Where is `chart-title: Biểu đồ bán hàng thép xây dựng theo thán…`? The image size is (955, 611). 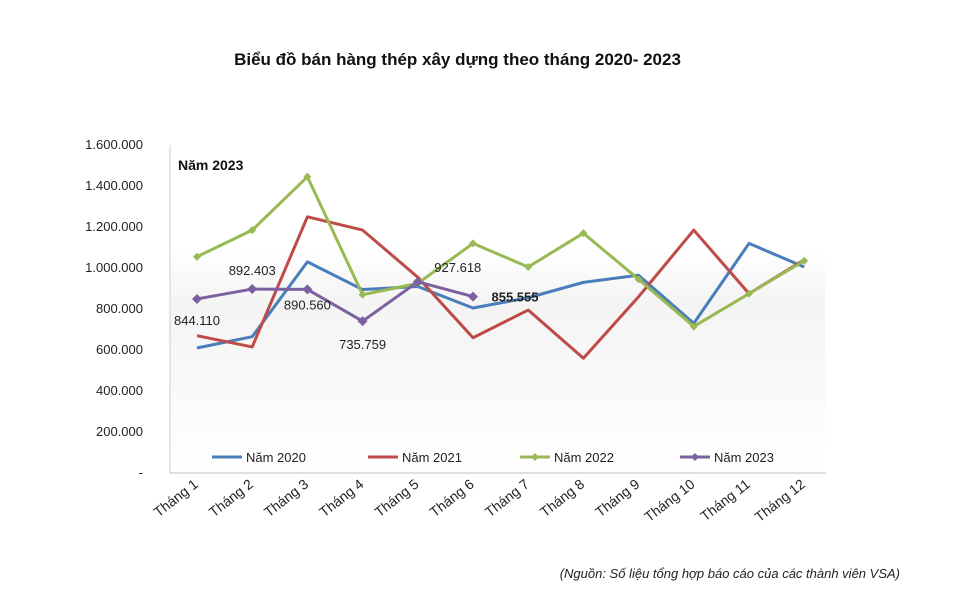 chart-title: Biểu đồ bán hàng thép xây dựng theo thán… is located at coordinates (457, 59).